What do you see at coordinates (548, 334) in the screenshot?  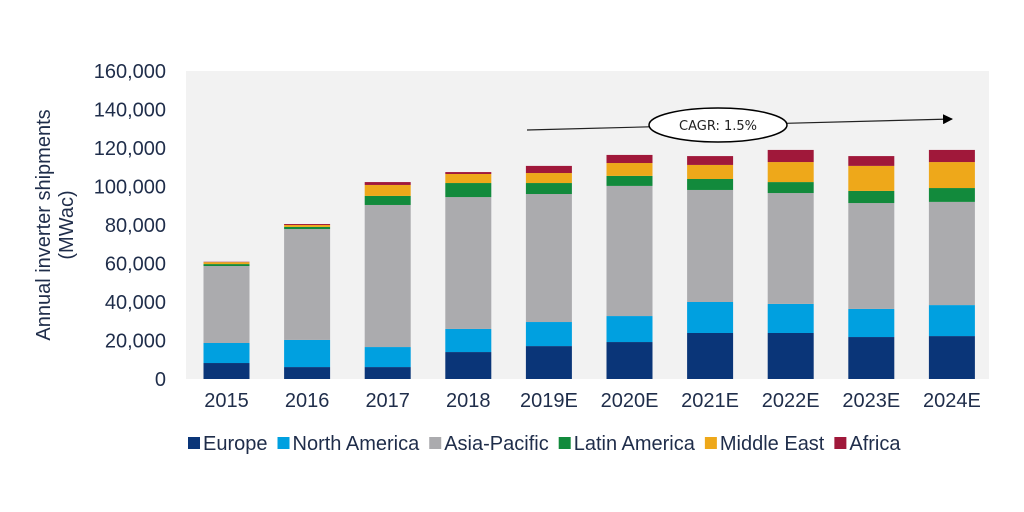 I see `bar-segment-north-america-2019e` at bounding box center [548, 334].